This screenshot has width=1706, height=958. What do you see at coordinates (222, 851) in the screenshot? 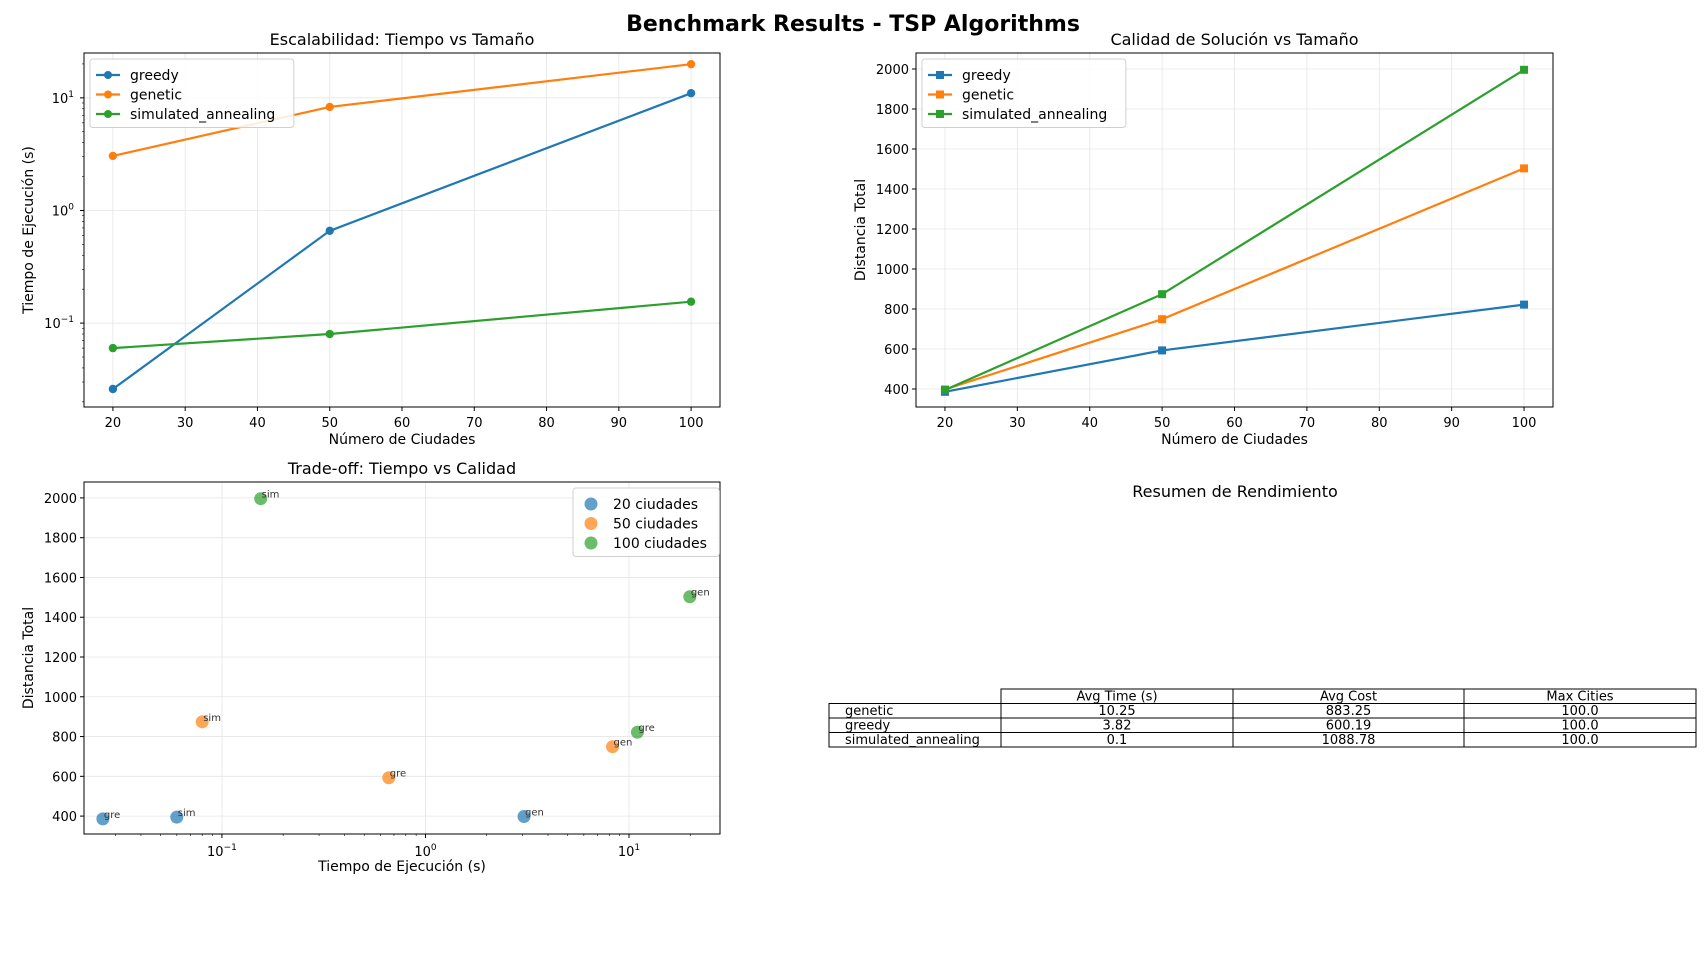
I see `x-tick-label: 10−1` at bounding box center [222, 851].